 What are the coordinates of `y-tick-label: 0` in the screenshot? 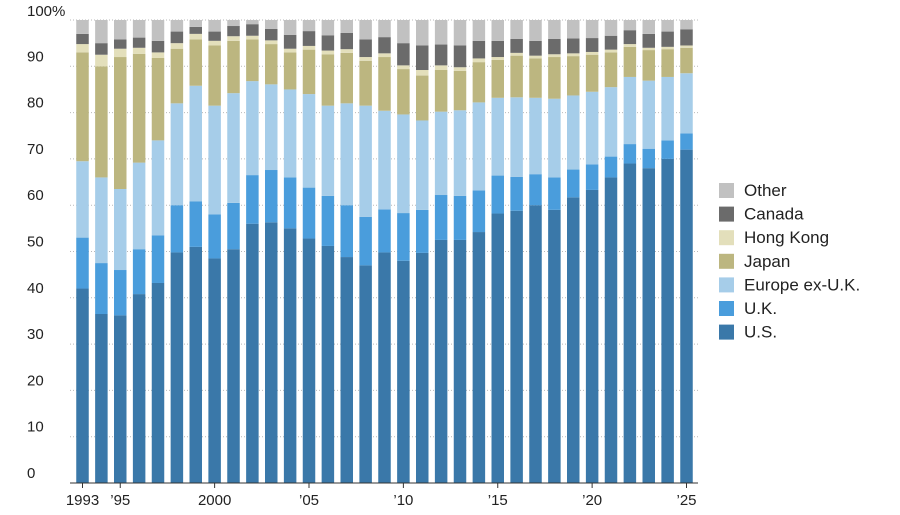 It's located at (31, 473).